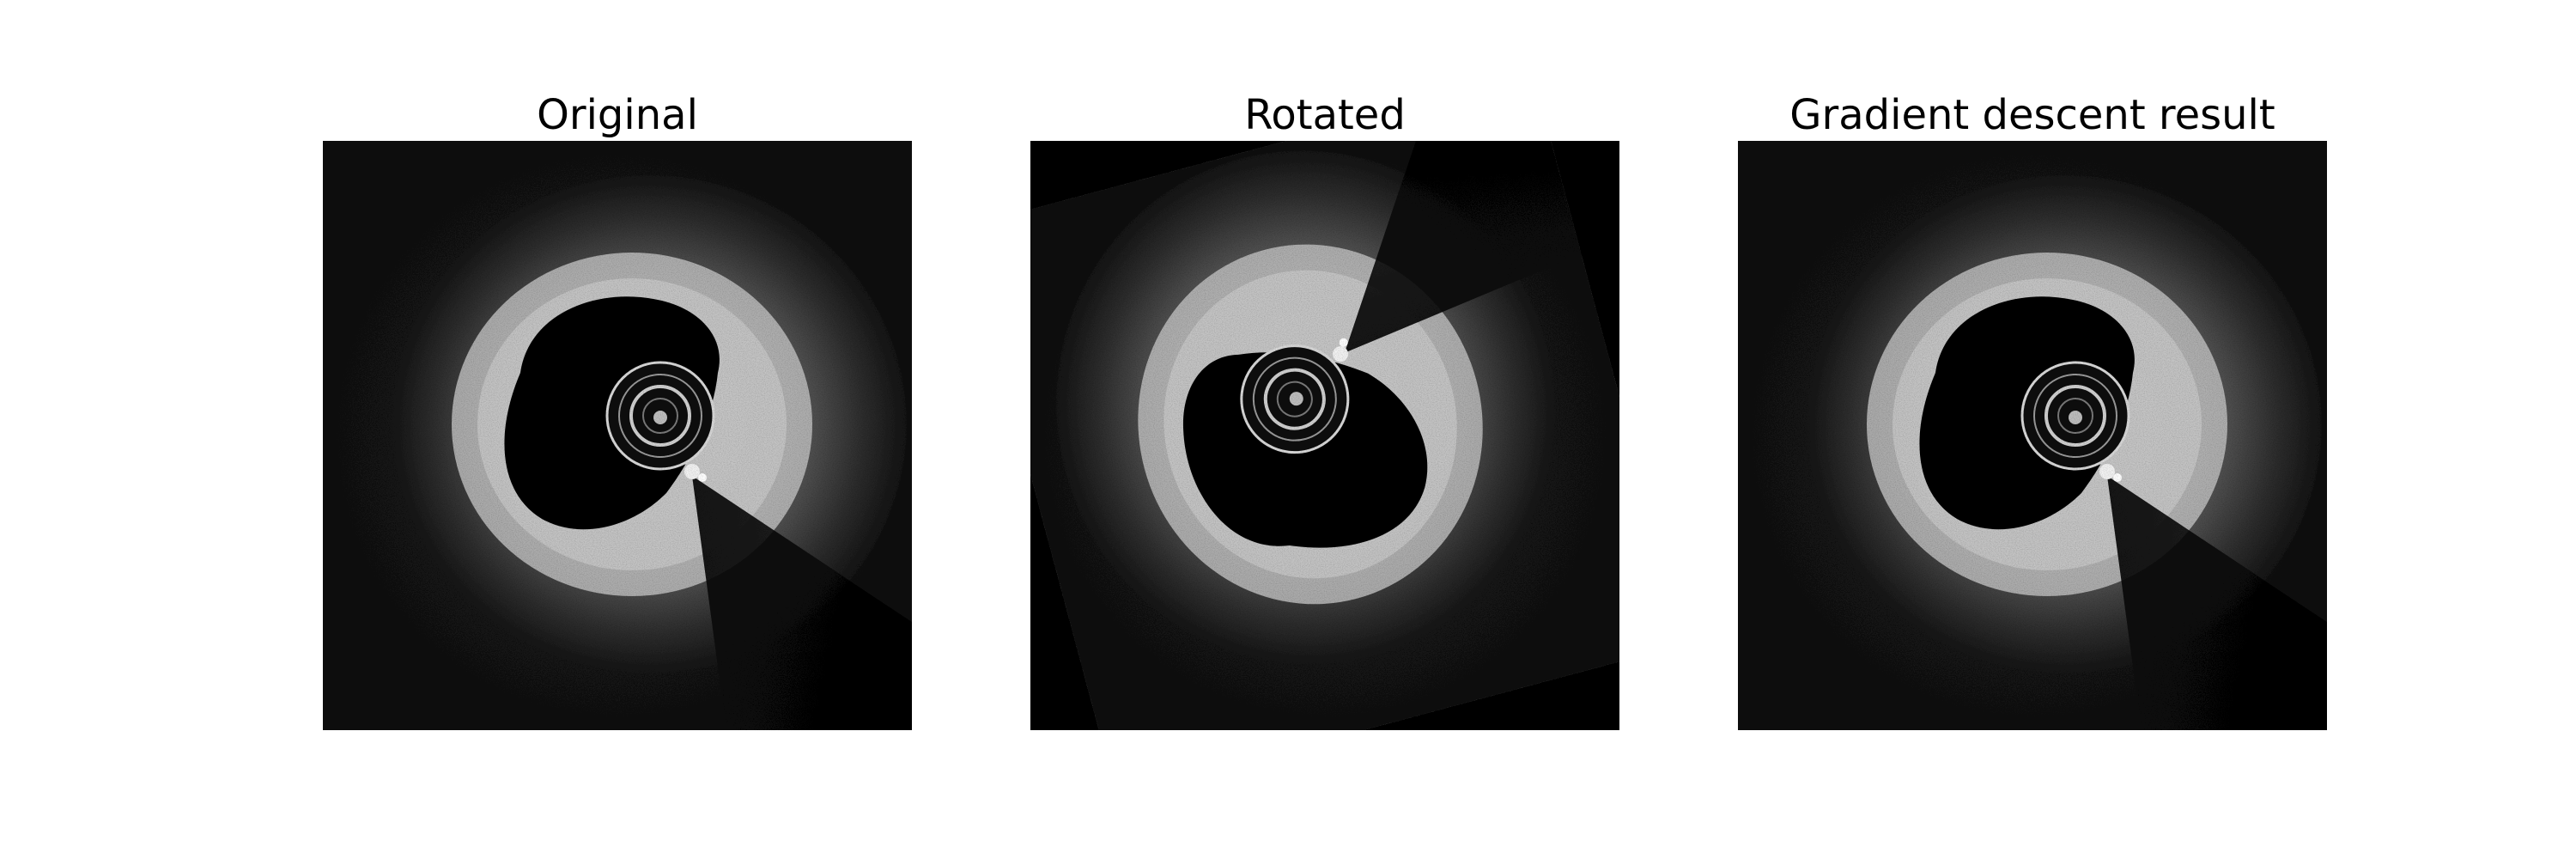  I want to click on panel-title-rotated: Rotated, so click(1325, 115).